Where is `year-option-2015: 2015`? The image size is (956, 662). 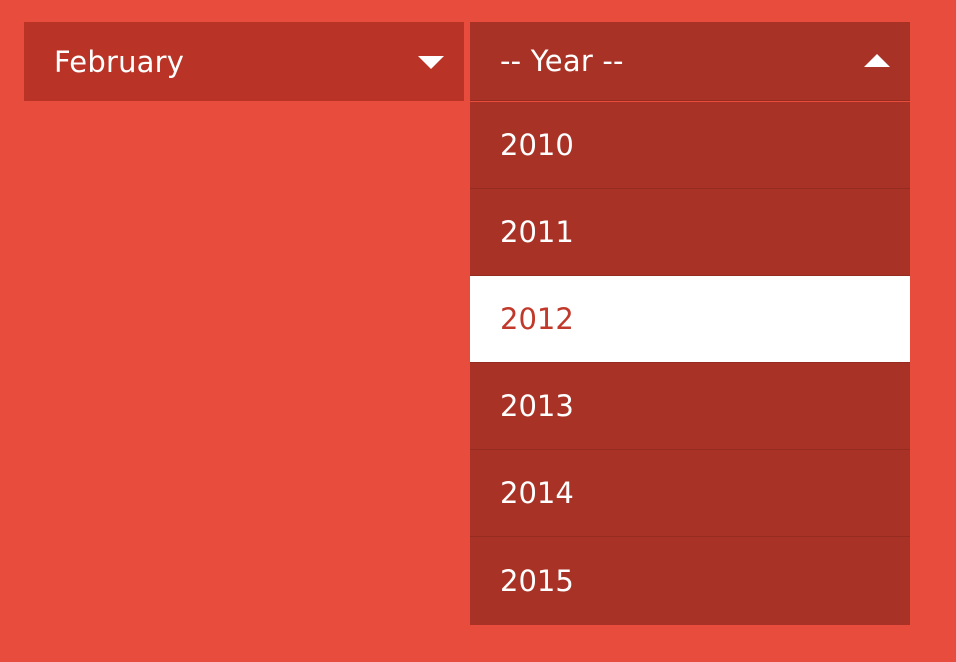 year-option-2015: 2015 is located at coordinates (690, 581).